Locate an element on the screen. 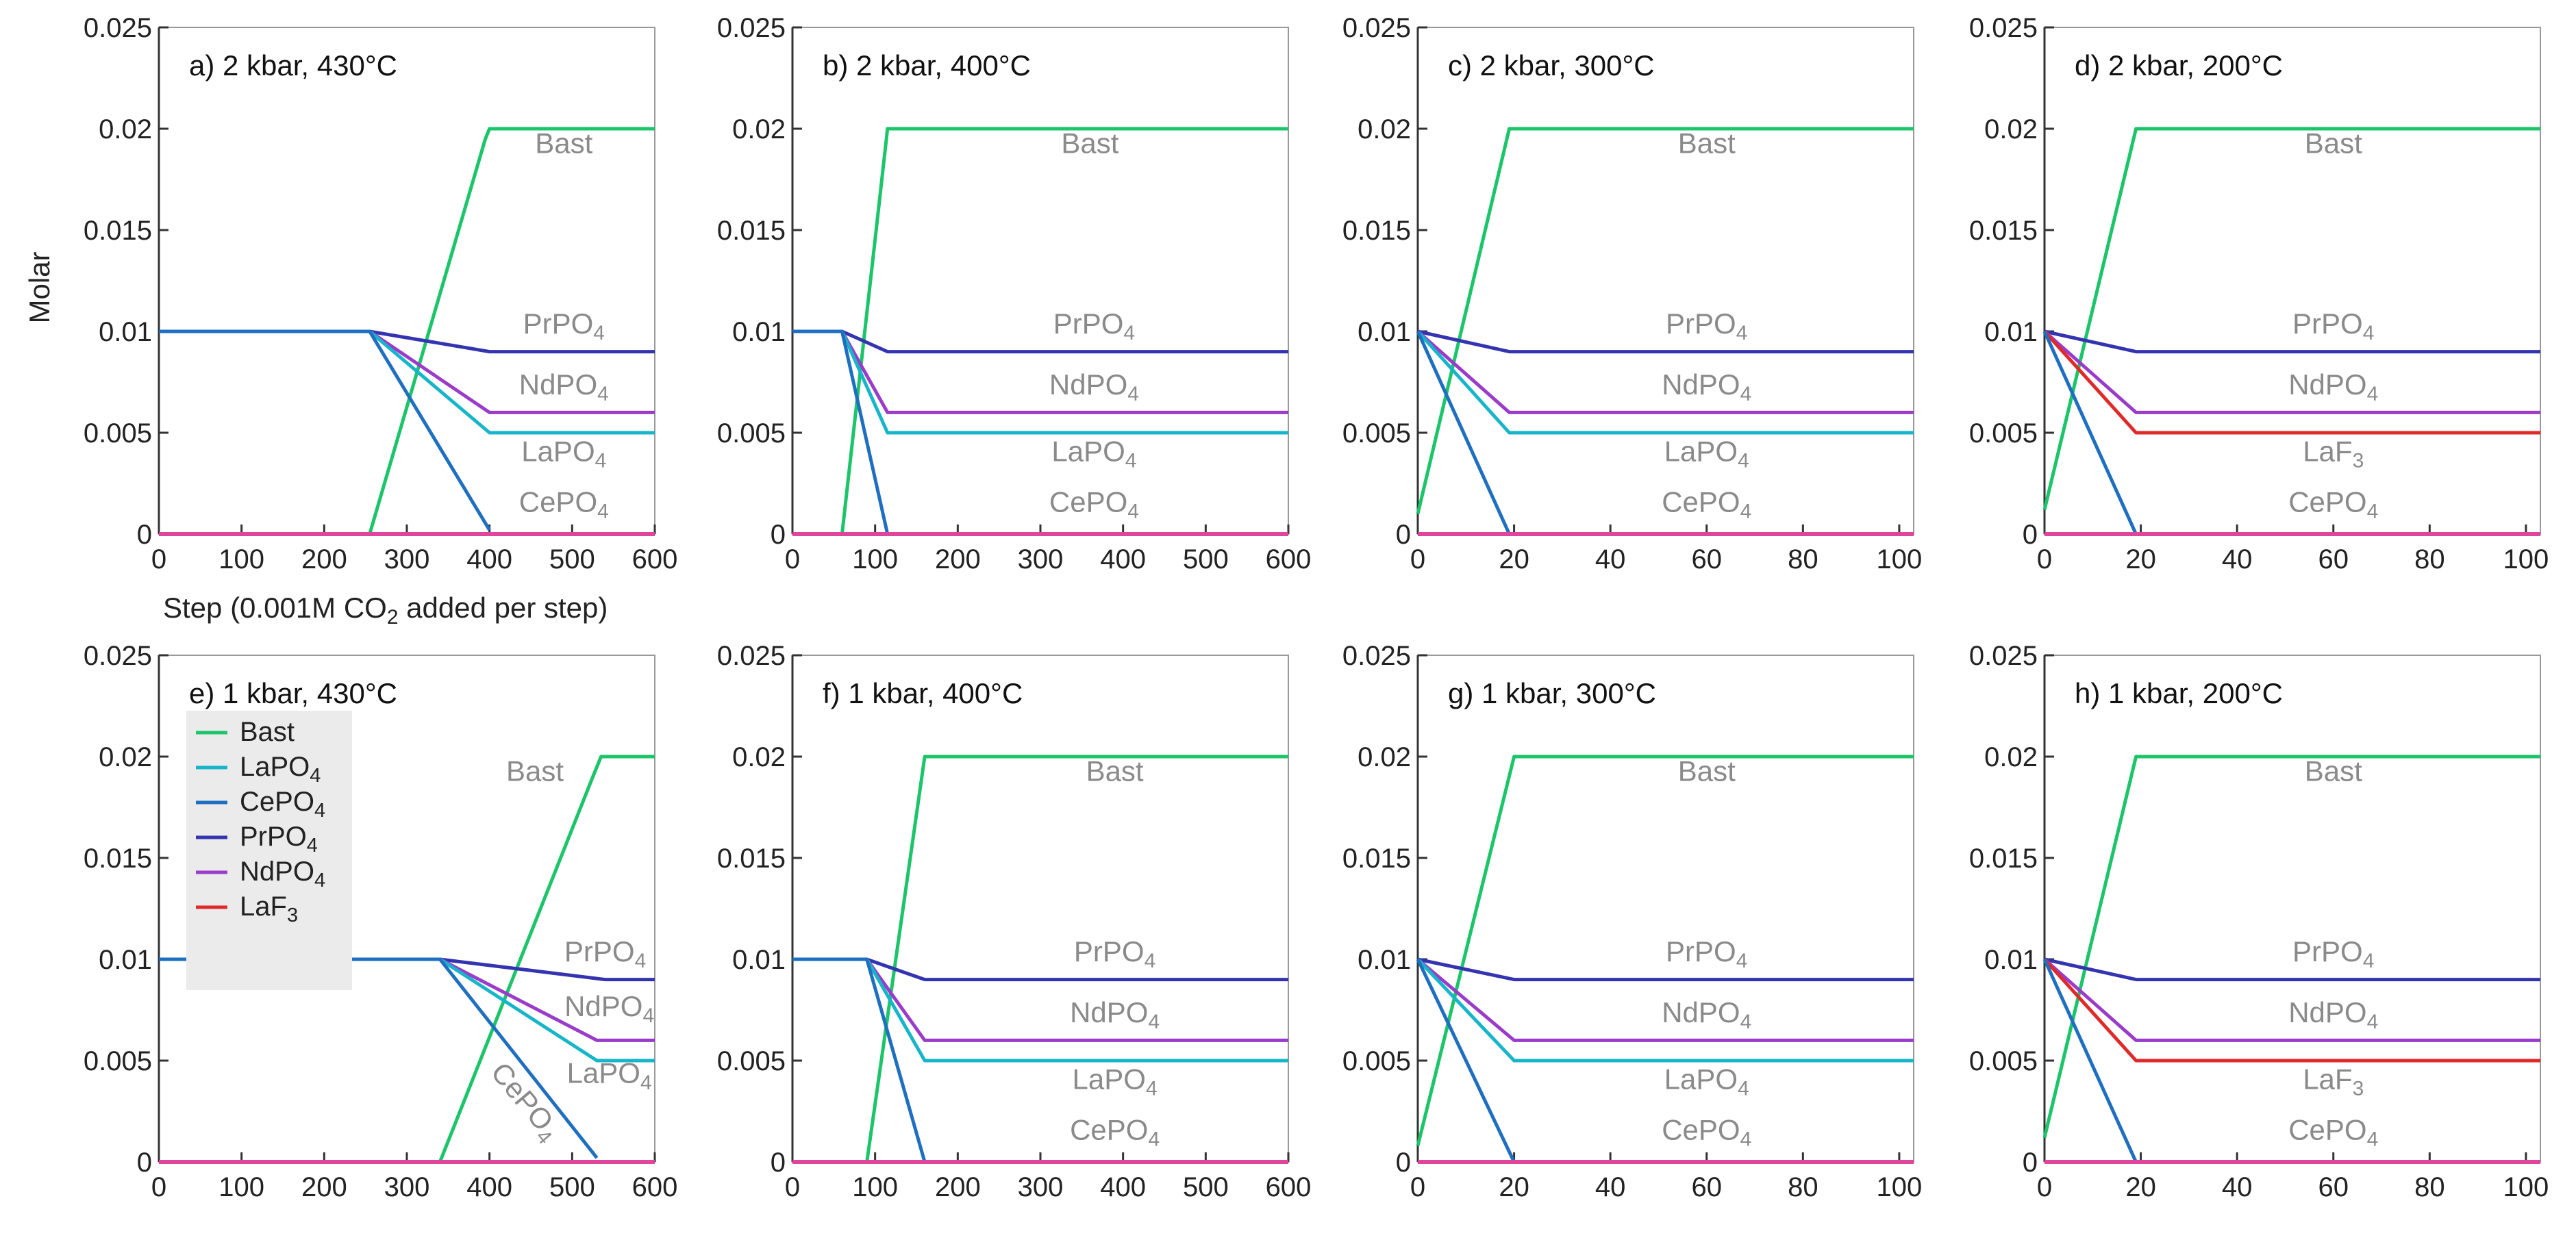 Image resolution: width=2576 pixels, height=1240 pixels. series-label: Bast is located at coordinates (1707, 771).